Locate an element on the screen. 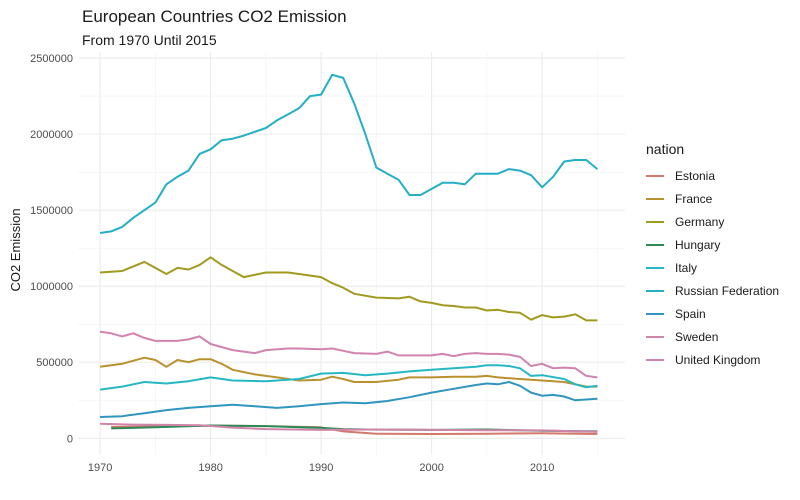 This screenshot has height=500, width=800. series-line-italy is located at coordinates (348, 377).